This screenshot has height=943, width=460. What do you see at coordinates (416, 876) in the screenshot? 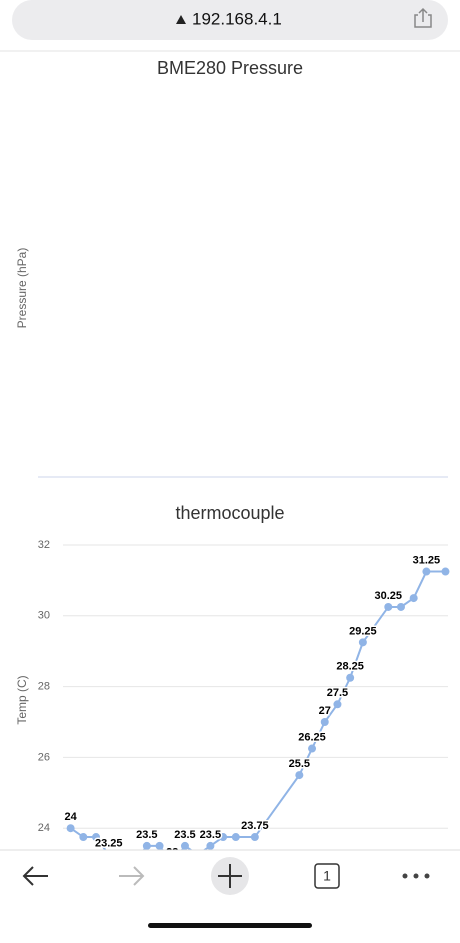
I see `menu-button` at bounding box center [416, 876].